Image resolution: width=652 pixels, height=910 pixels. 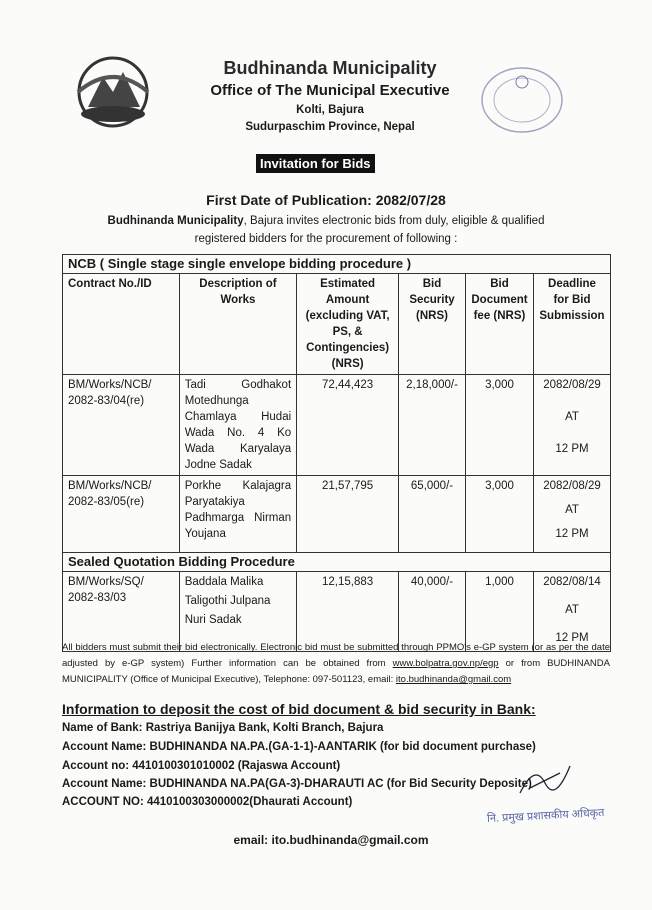 What do you see at coordinates (432, 514) in the screenshot?
I see `bid-security: 65,000/-` at bounding box center [432, 514].